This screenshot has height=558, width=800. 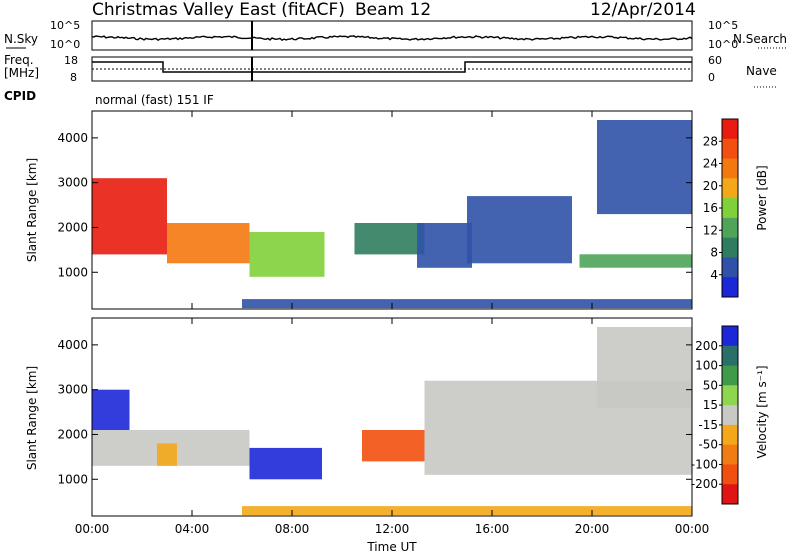 I want to click on velocity-y-axis-label: Slant Range [km], so click(x=32, y=418).